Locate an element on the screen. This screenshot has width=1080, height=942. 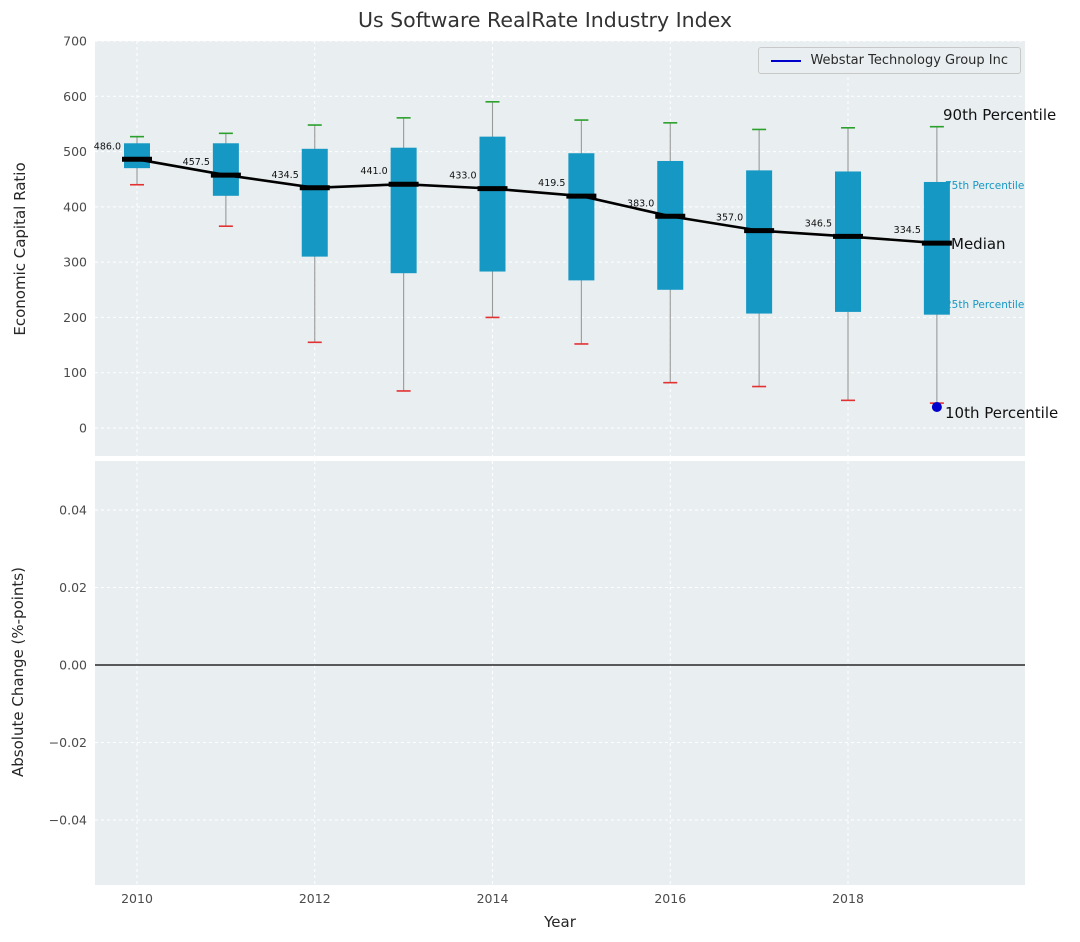
top-y-tick-label: 700 is located at coordinates (75, 41).